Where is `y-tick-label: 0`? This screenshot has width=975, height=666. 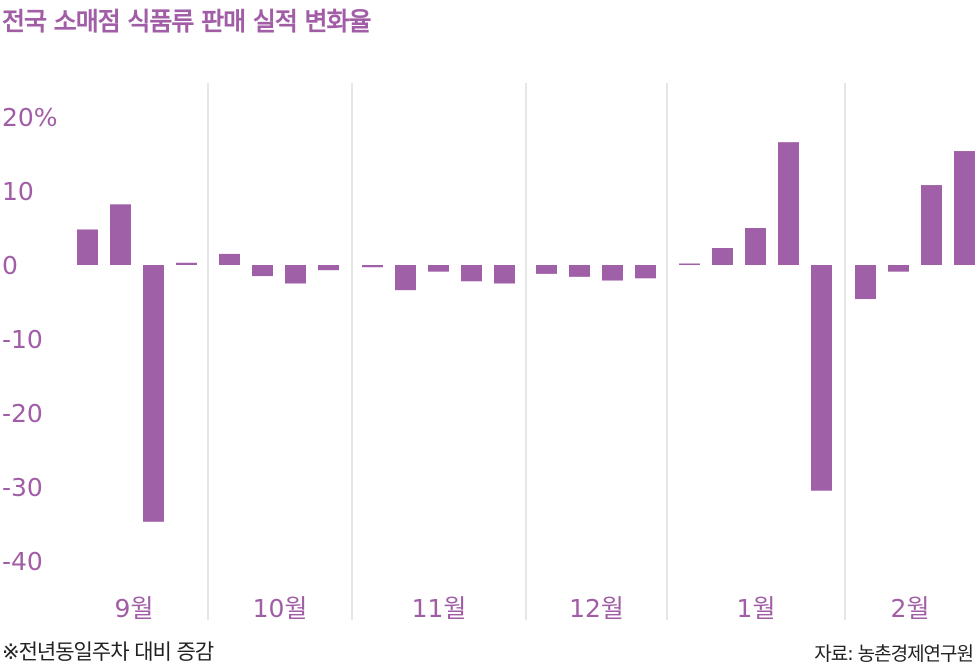
y-tick-label: 0 is located at coordinates (10, 265).